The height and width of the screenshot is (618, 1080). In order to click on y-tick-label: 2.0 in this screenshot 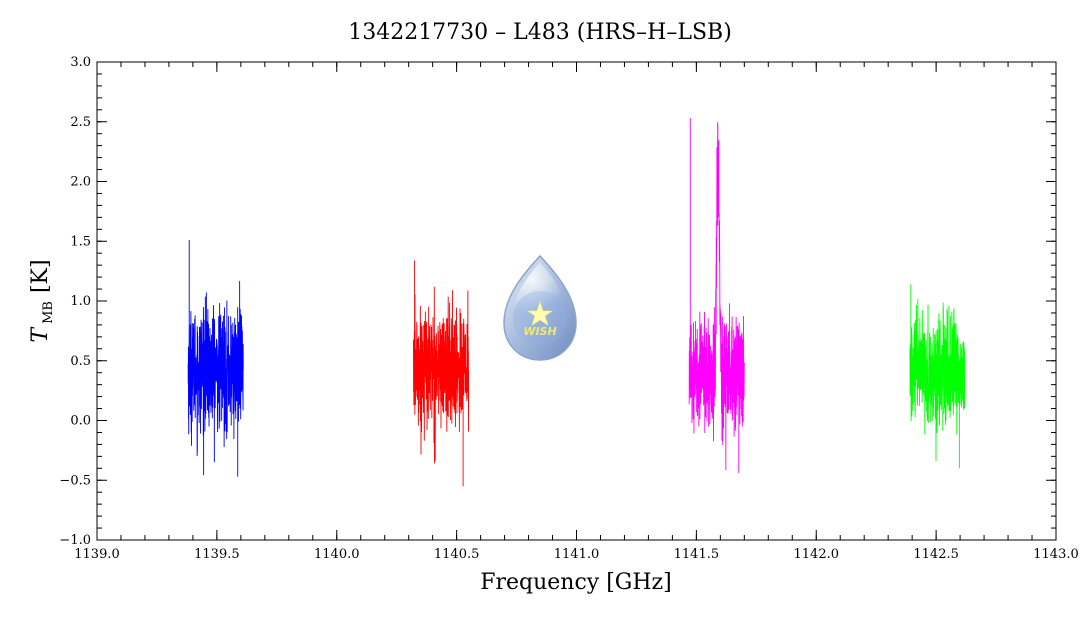, I will do `click(80, 182)`.